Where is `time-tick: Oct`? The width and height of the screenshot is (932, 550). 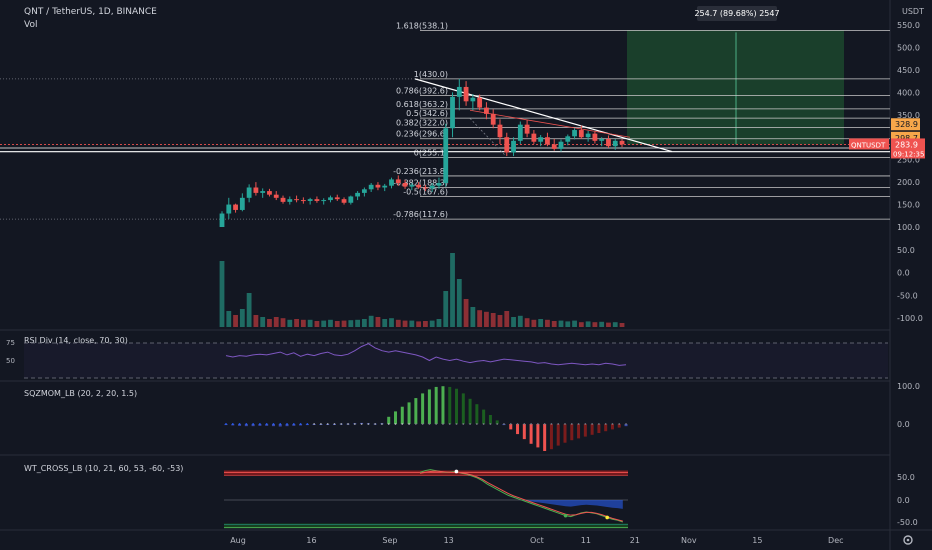
time-tick: Oct is located at coordinates (537, 540).